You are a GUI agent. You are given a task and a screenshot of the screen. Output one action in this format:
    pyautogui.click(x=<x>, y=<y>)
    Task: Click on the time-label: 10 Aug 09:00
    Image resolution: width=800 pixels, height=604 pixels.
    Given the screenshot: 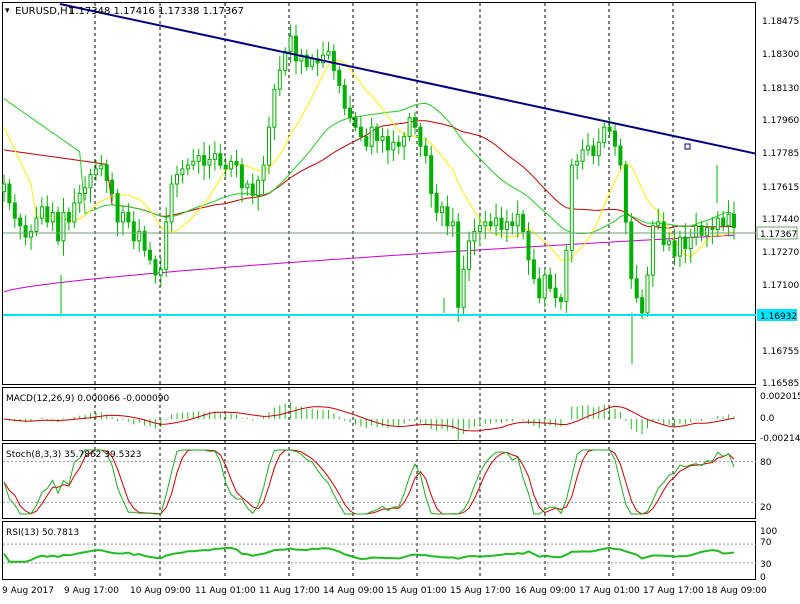 What is the action you would take?
    pyautogui.click(x=160, y=591)
    